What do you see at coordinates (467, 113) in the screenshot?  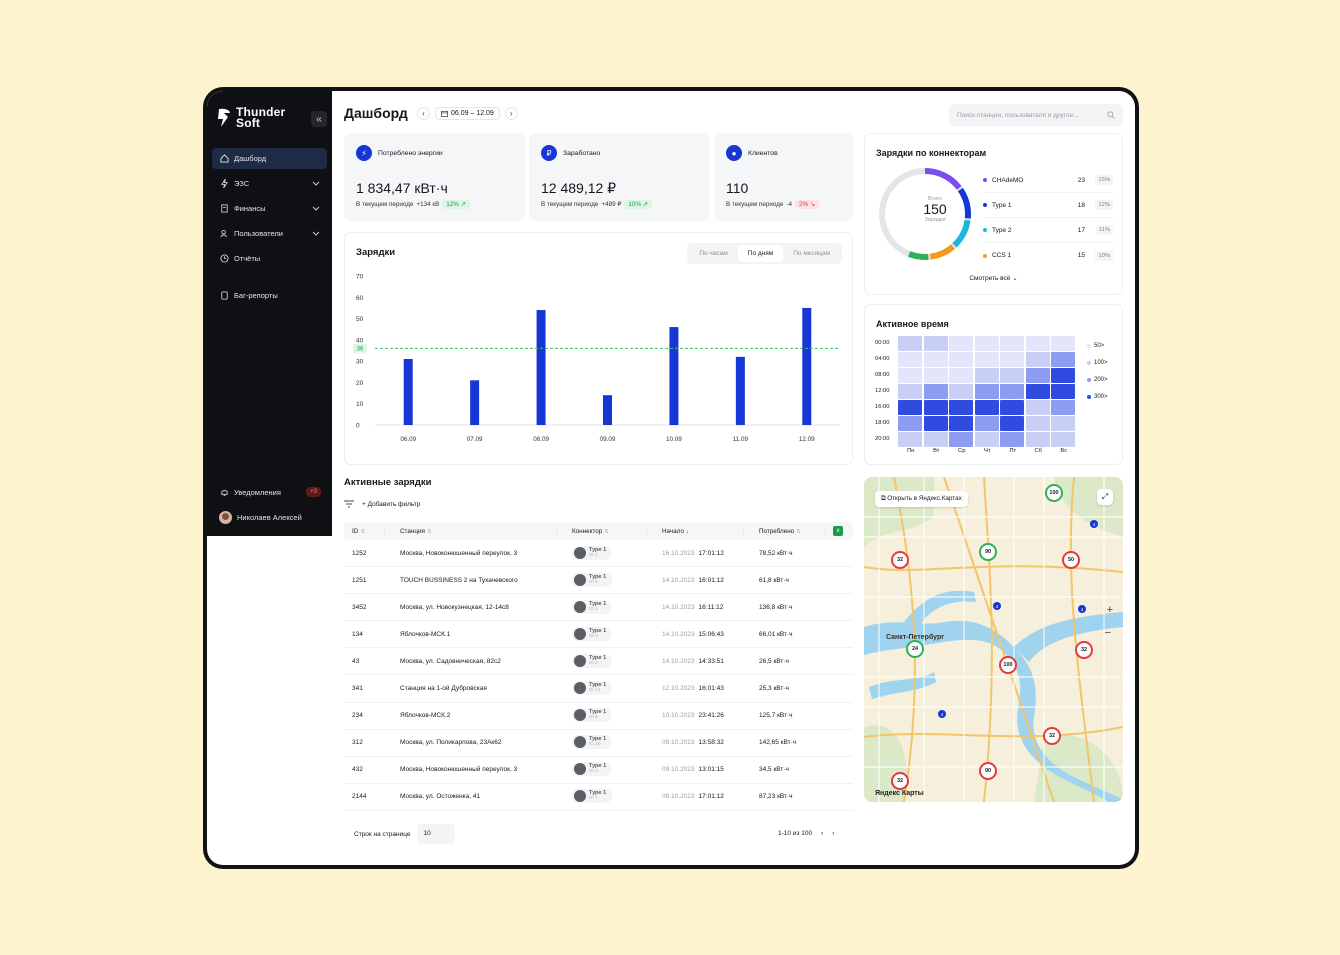 I see `date-range-picker: 06.09 – 12.09` at bounding box center [467, 113].